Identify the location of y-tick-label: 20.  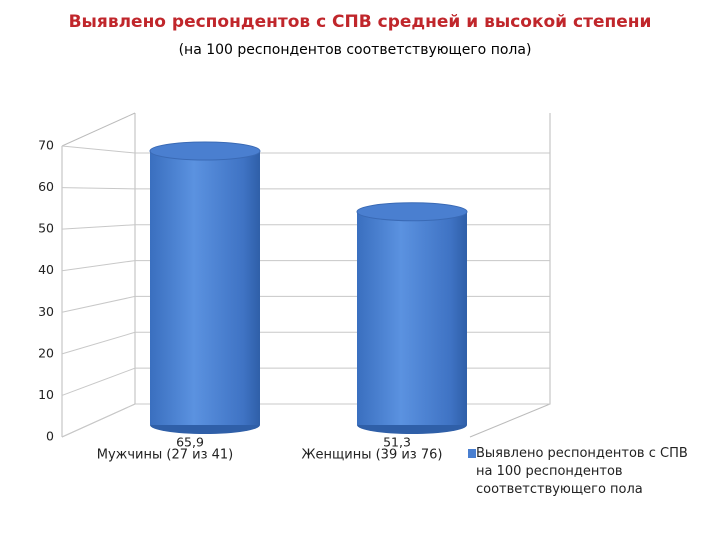
(46, 352).